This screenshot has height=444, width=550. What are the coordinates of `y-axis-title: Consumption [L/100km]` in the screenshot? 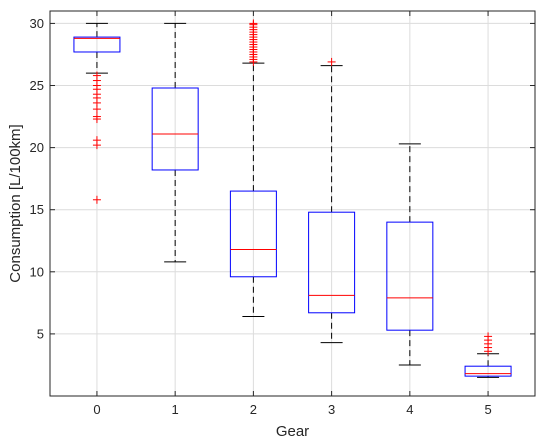 It's located at (15, 203).